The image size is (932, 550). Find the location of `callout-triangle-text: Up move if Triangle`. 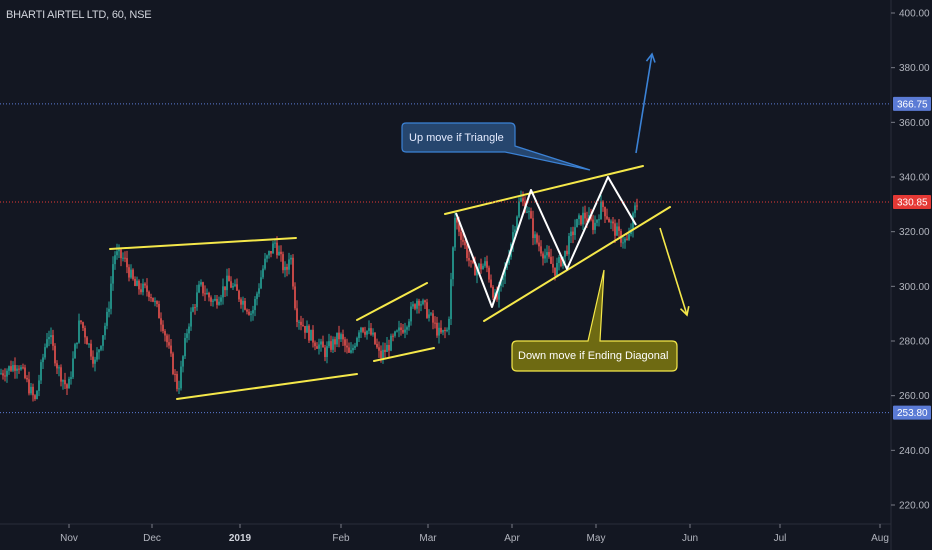

callout-triangle-text: Up move if Triangle is located at coordinates (456, 138).